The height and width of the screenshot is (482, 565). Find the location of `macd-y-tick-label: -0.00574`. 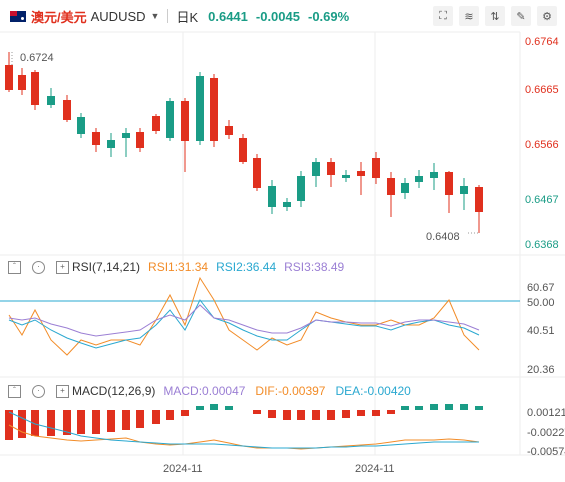

macd-y-tick-label: -0.00574 is located at coordinates (546, 452).